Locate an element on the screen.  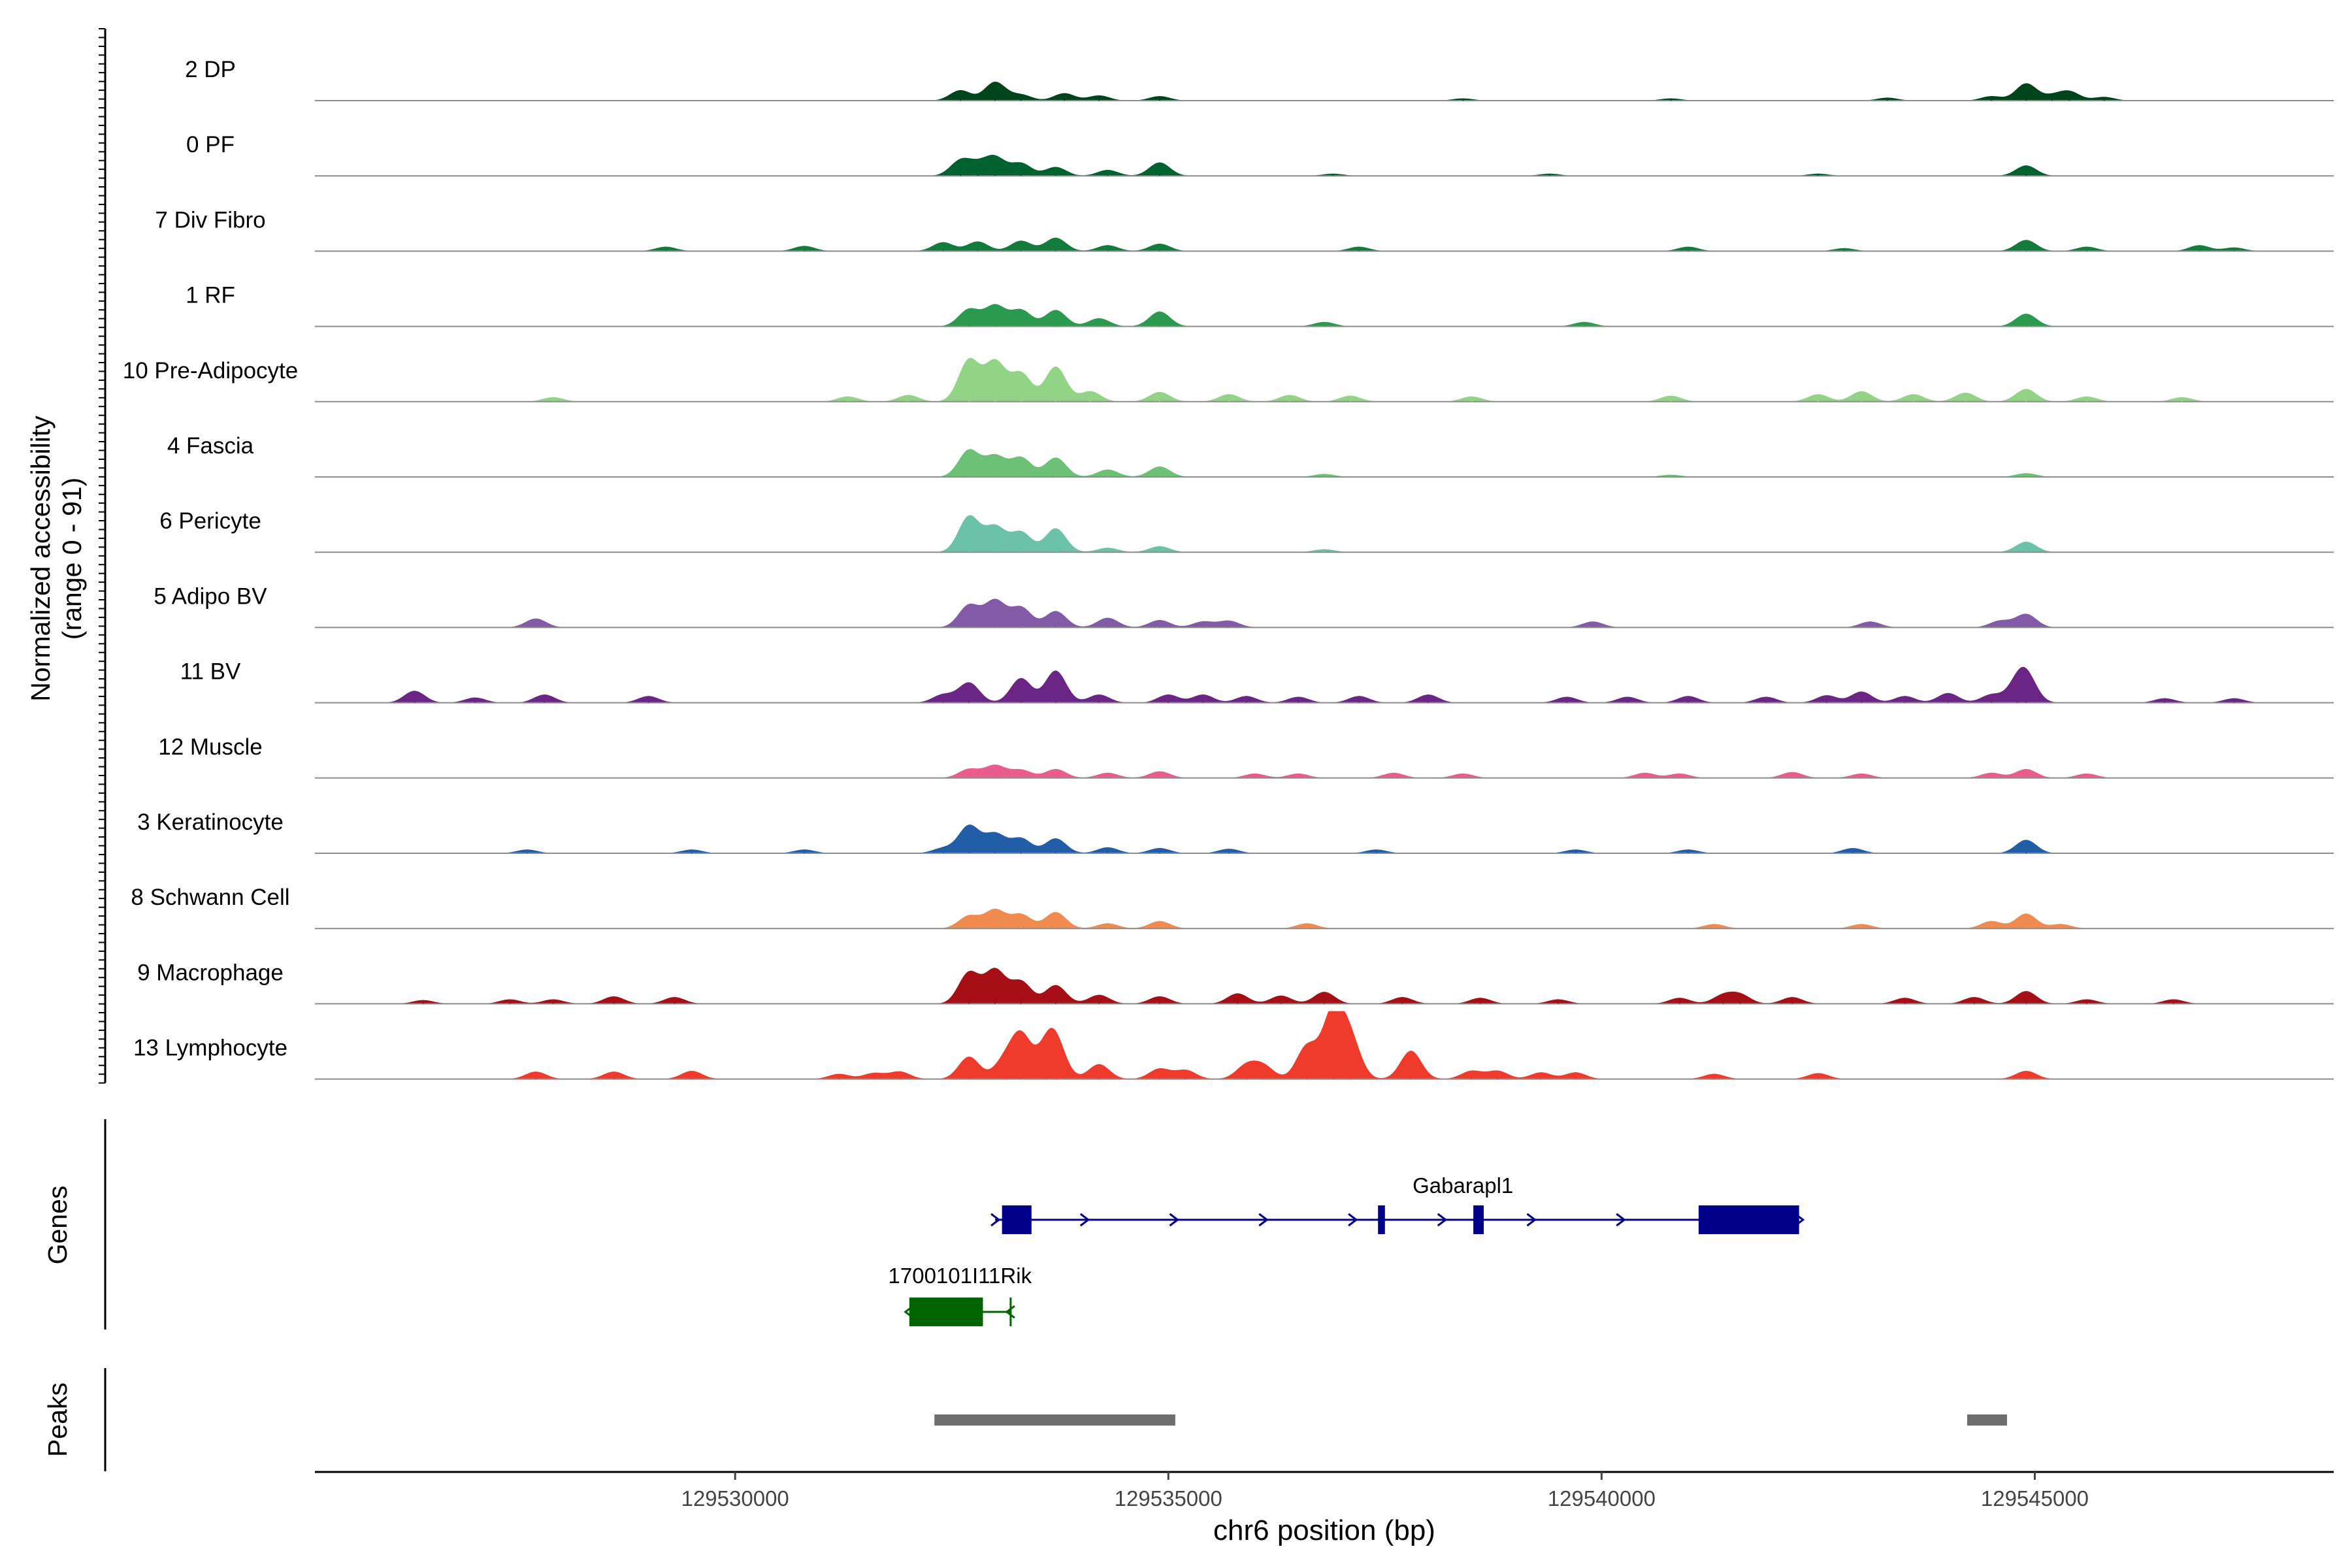
track-label: 12 Muscle is located at coordinates (210, 747).